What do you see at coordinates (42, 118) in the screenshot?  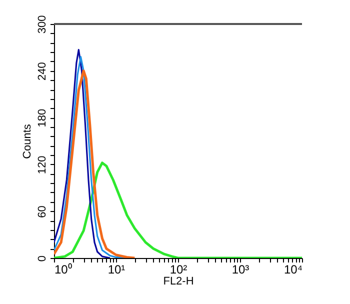 I see `y-tick-label: 180` at bounding box center [42, 118].